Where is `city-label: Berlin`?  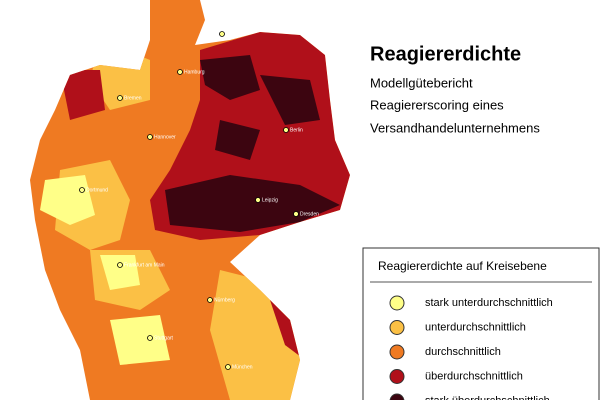 city-label: Berlin is located at coordinates (296, 130).